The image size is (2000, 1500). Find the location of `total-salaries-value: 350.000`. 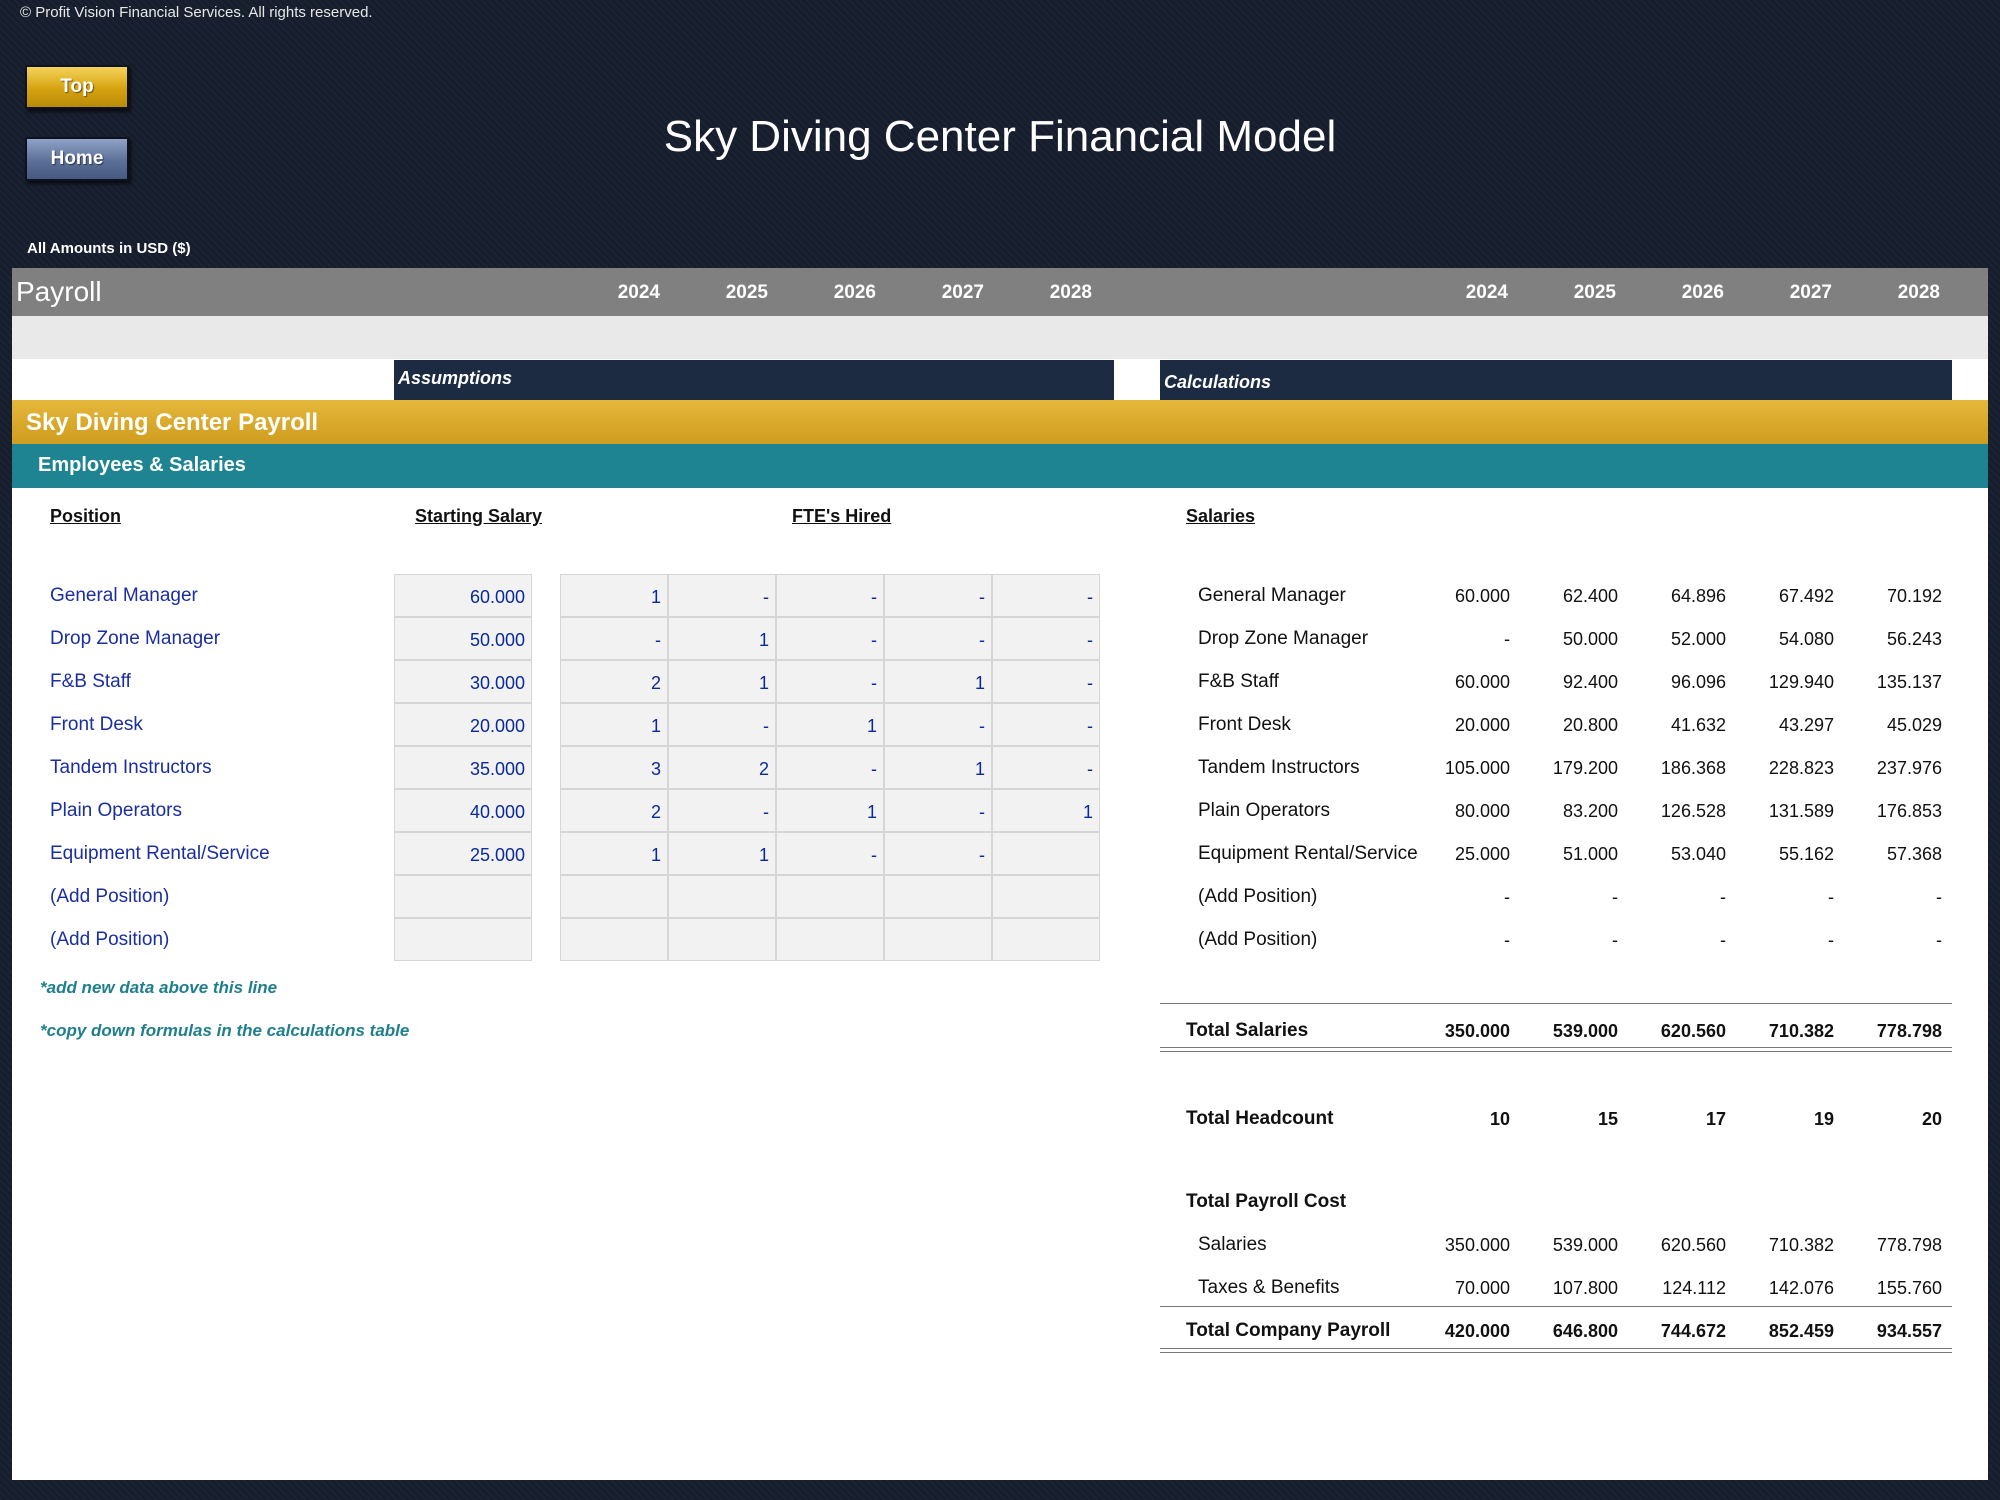

total-salaries-value: 350.000 is located at coordinates (1477, 1031).